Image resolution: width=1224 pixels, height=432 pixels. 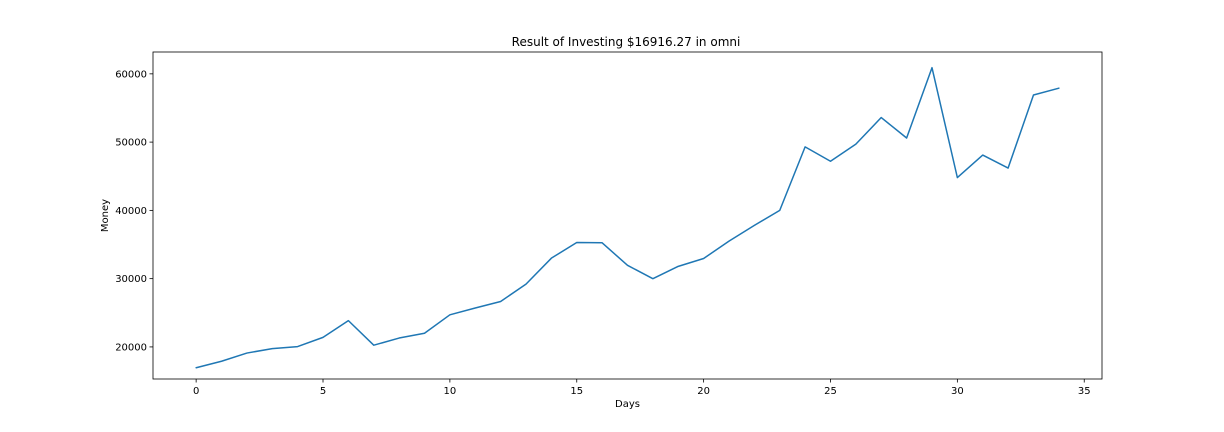 What do you see at coordinates (131, 74) in the screenshot?
I see `y-tick-label: 60000` at bounding box center [131, 74].